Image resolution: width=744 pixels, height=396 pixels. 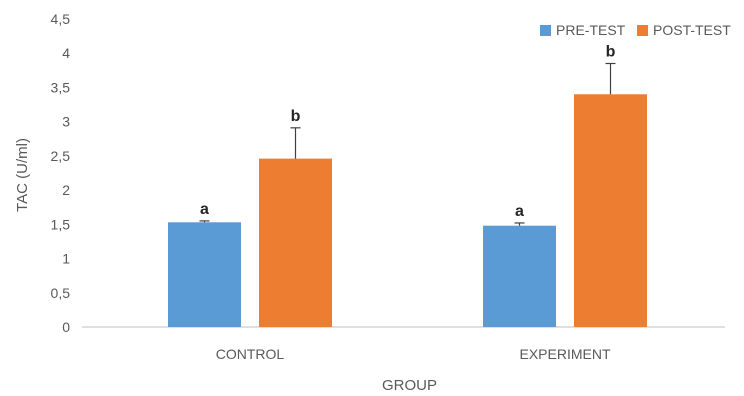 I want to click on y-axis-ticks: 0 0,5 1 1,5 2 2,5 3 3,5 4 4,5, so click(x=61, y=173).